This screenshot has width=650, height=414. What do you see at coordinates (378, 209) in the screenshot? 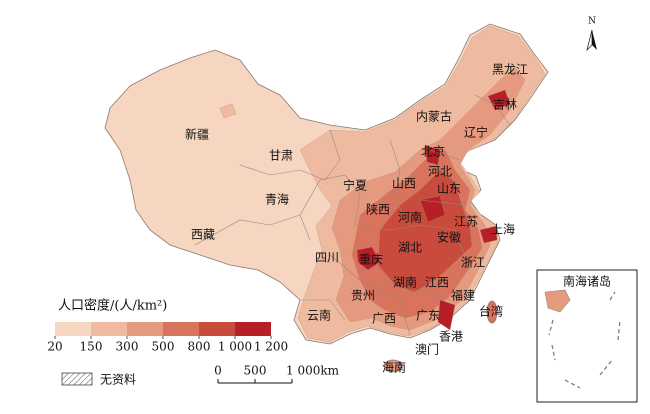
I see `region-label: 陕西` at bounding box center [378, 209].